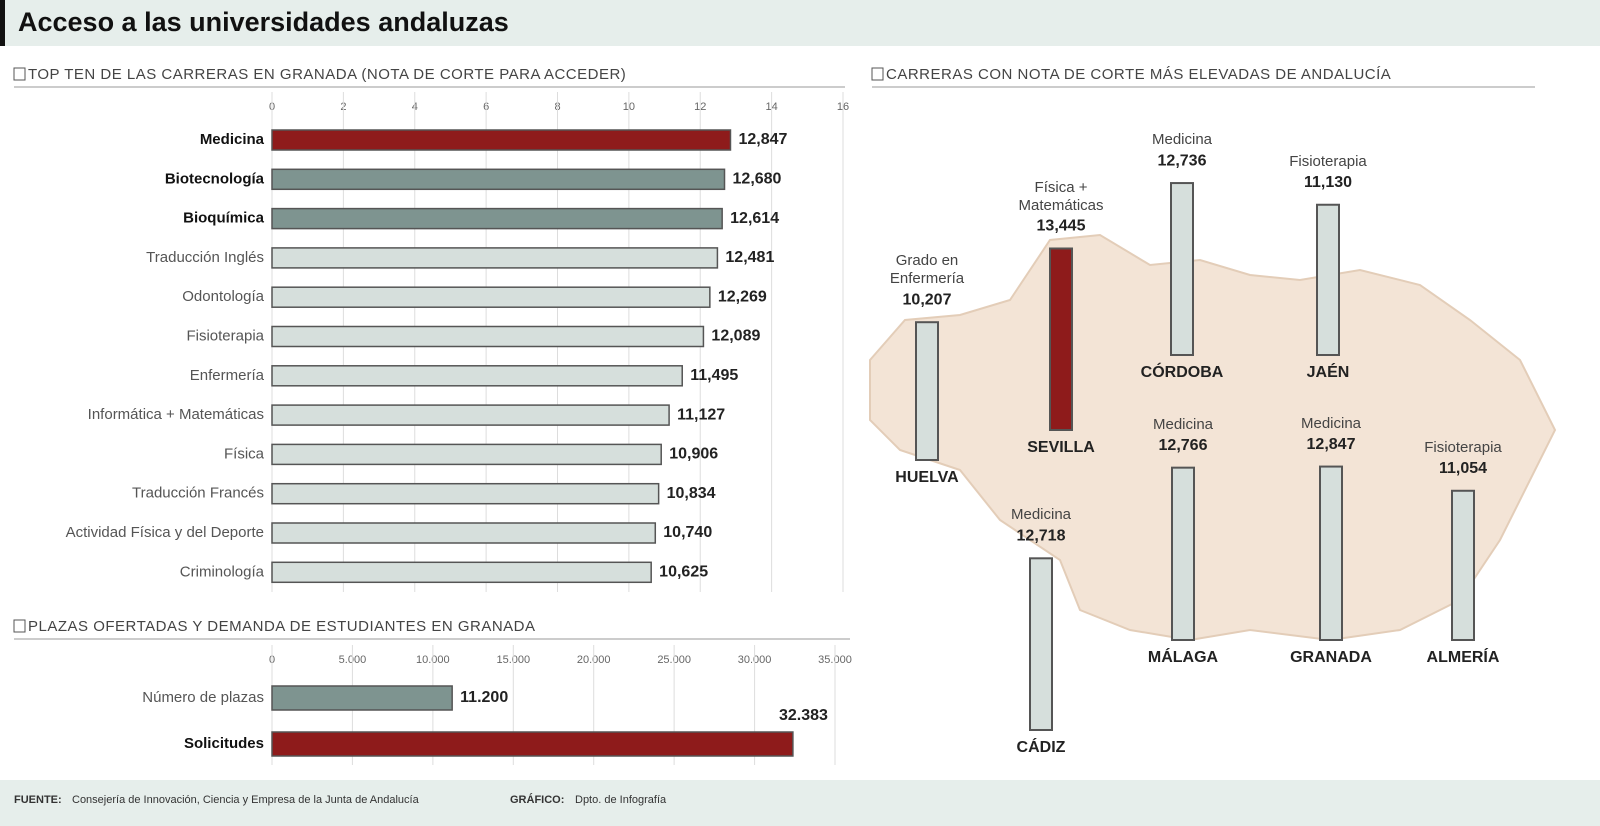 This screenshot has width=1600, height=826. Describe the element at coordinates (621, 800) in the screenshot. I see `graphic: Dpto. de Infografía` at that location.